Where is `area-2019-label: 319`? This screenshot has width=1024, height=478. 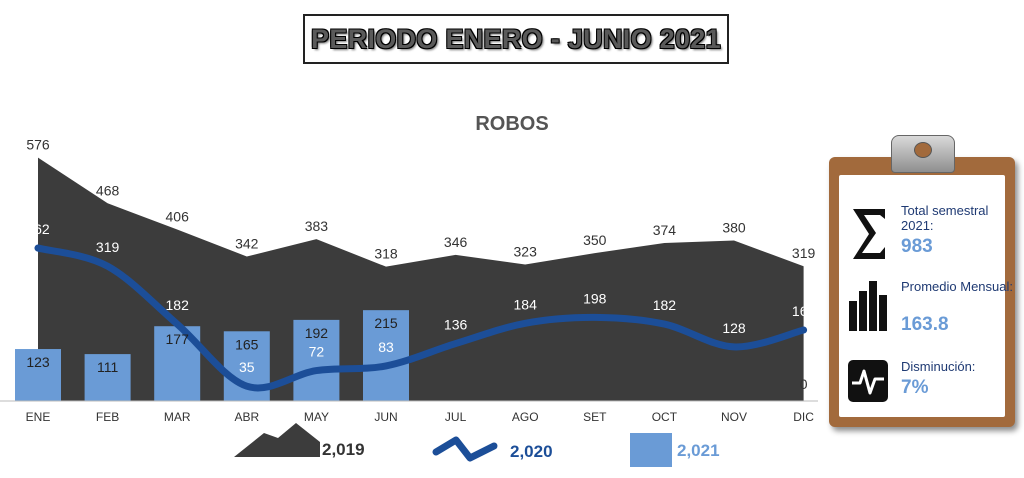 area-2019-label: 319 is located at coordinates (804, 253).